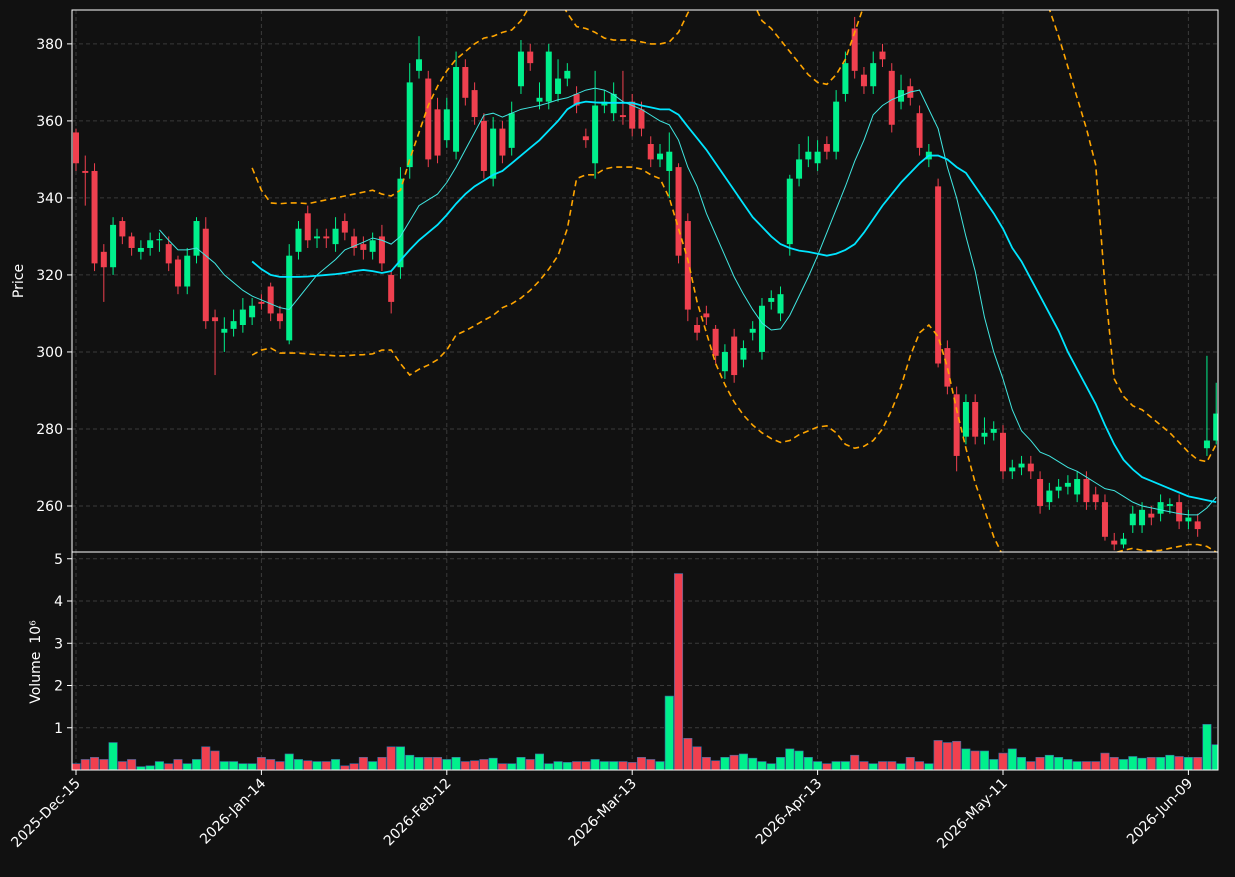 The image size is (1235, 877). I want to click on x-tick-label: 2026-Mar-13, so click(603, 813).